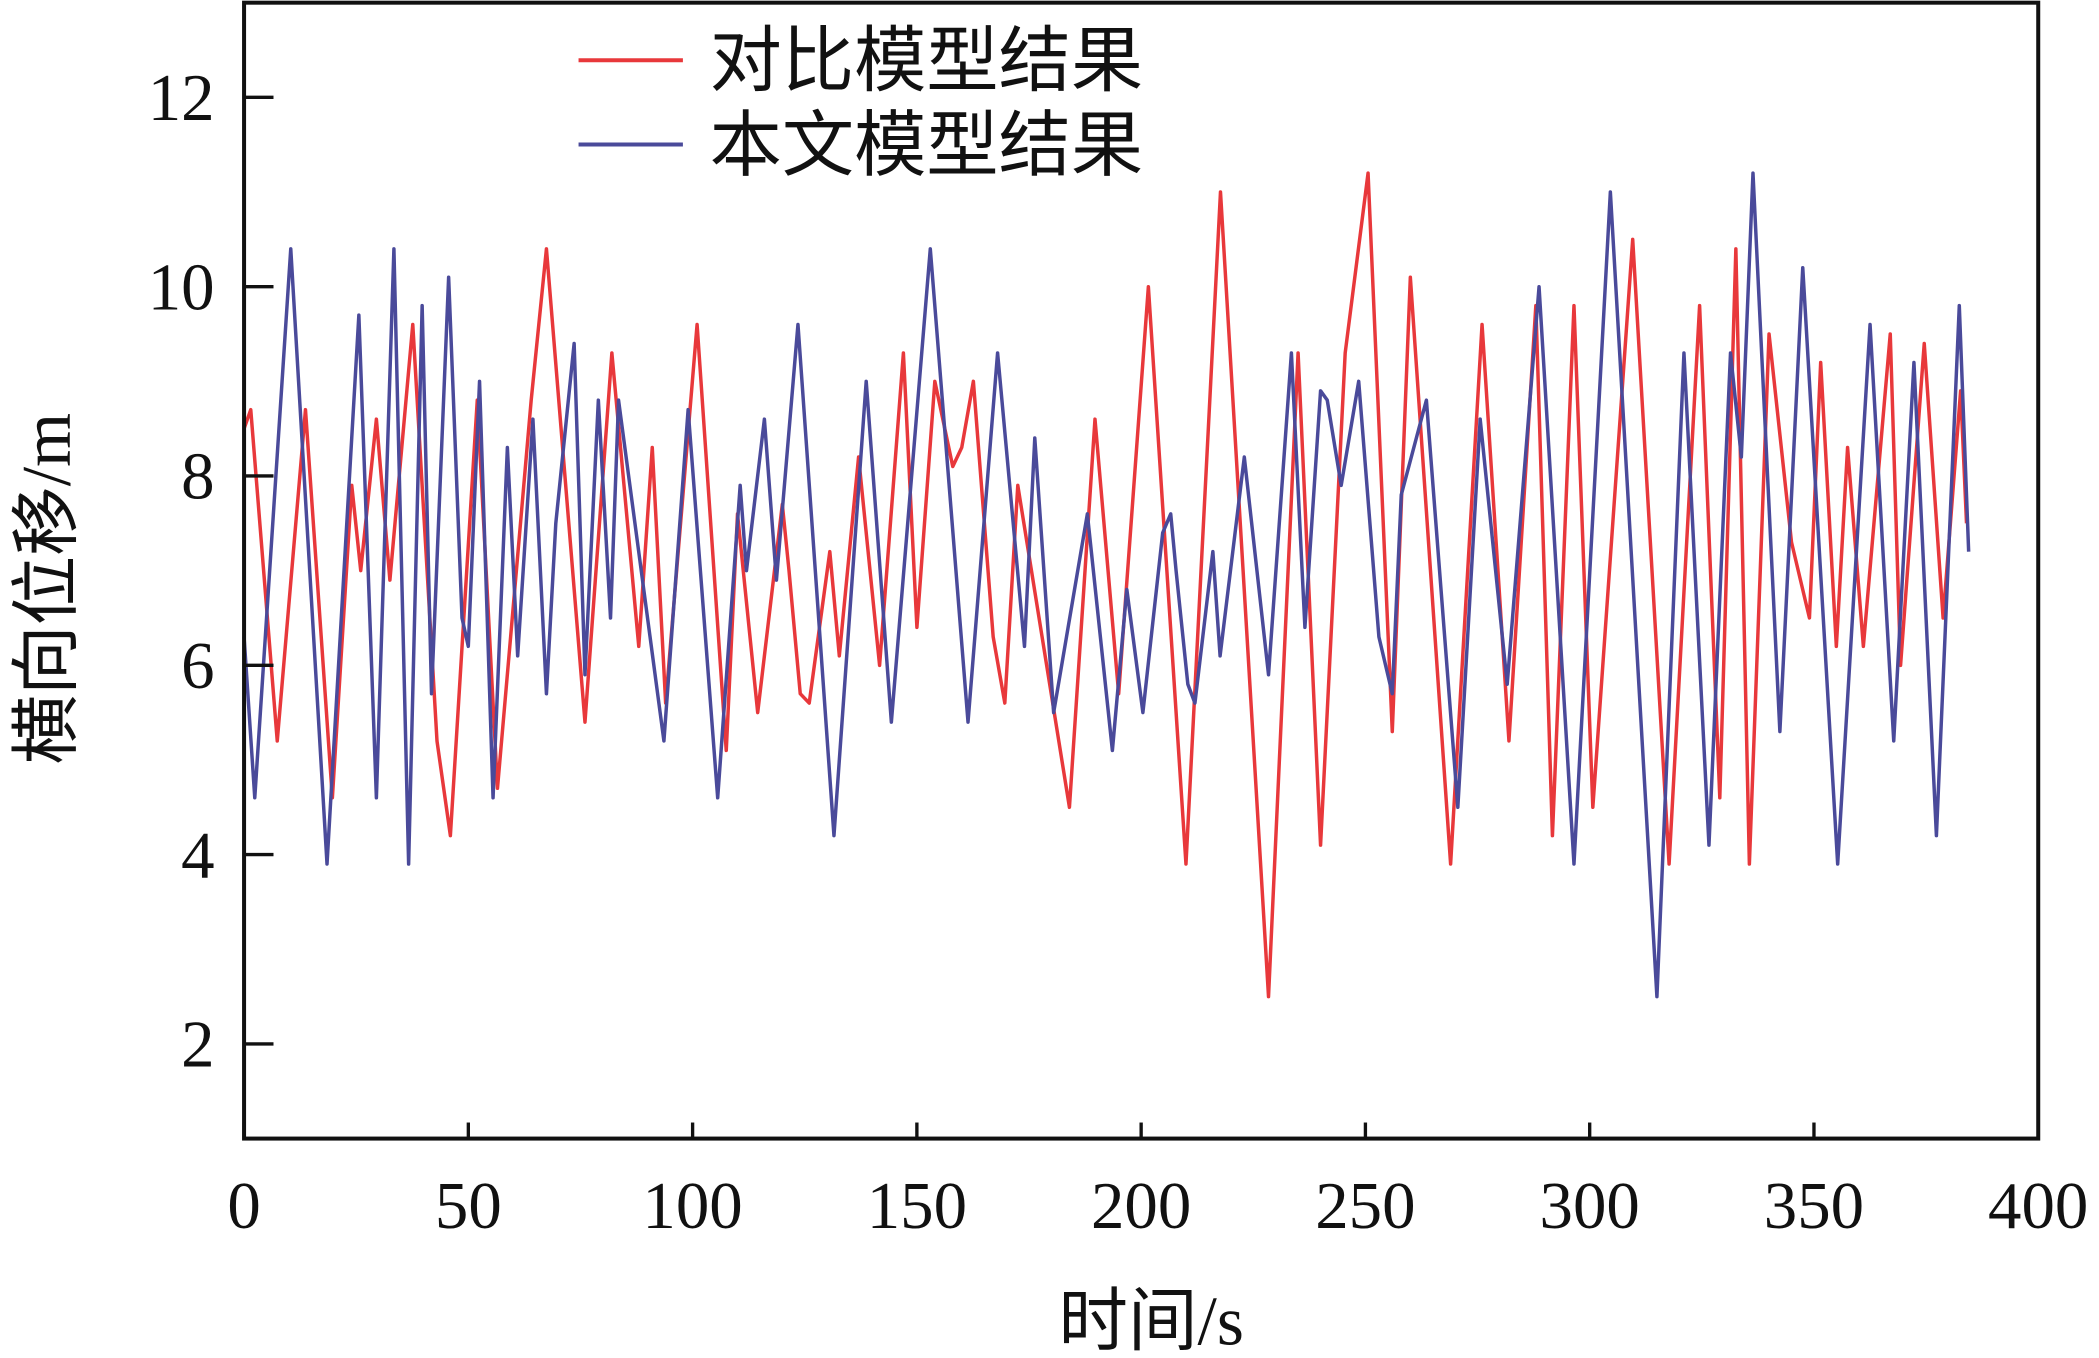 Image resolution: width=2099 pixels, height=1358 pixels. Describe the element at coordinates (243, 1206) in the screenshot. I see `x-tick-label: 0` at that location.